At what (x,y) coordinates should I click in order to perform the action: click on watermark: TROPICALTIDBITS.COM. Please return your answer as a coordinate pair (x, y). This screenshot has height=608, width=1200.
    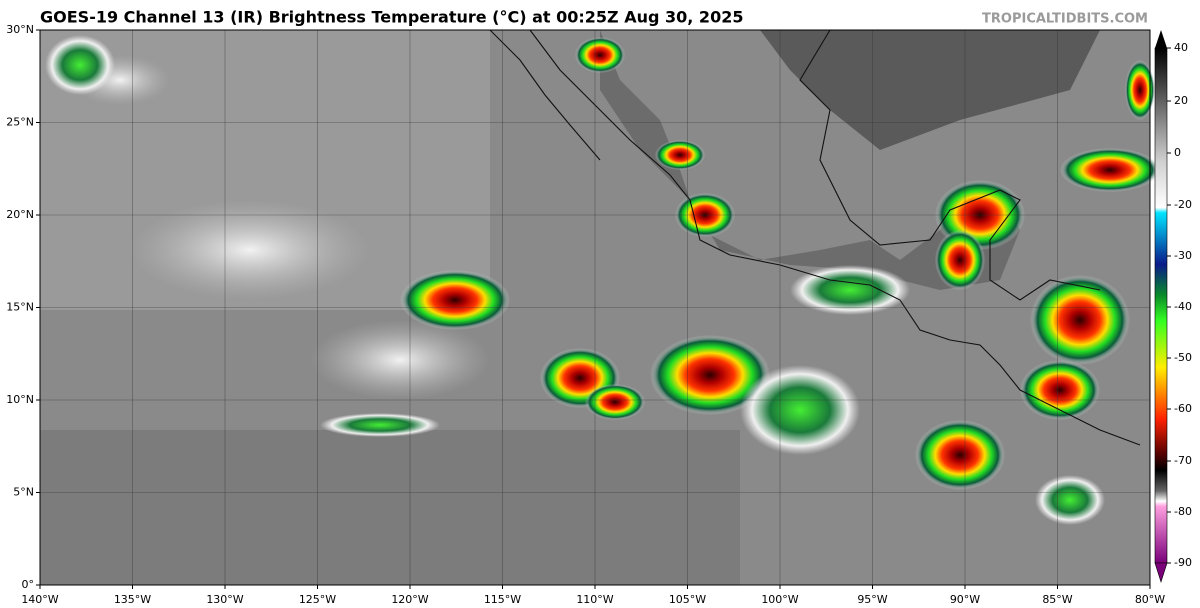
    Looking at the image, I should click on (1065, 19).